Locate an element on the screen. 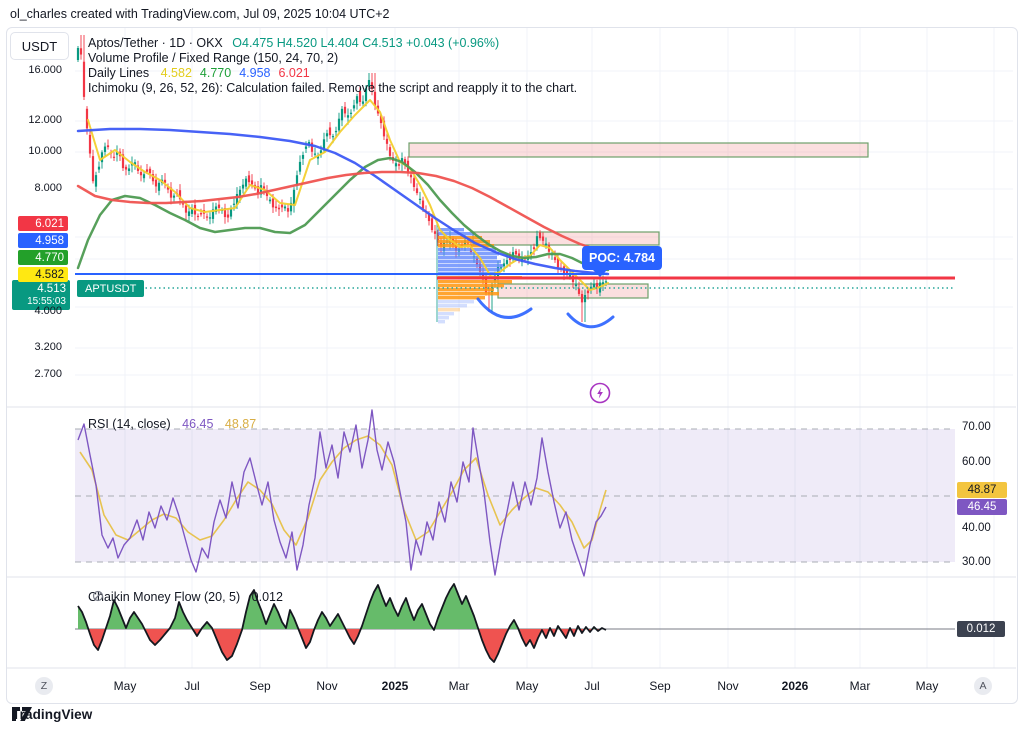 The height and width of the screenshot is (733, 1024). daily-lines-values: 4.582 4.770 4.958 6.021 is located at coordinates (231, 73).